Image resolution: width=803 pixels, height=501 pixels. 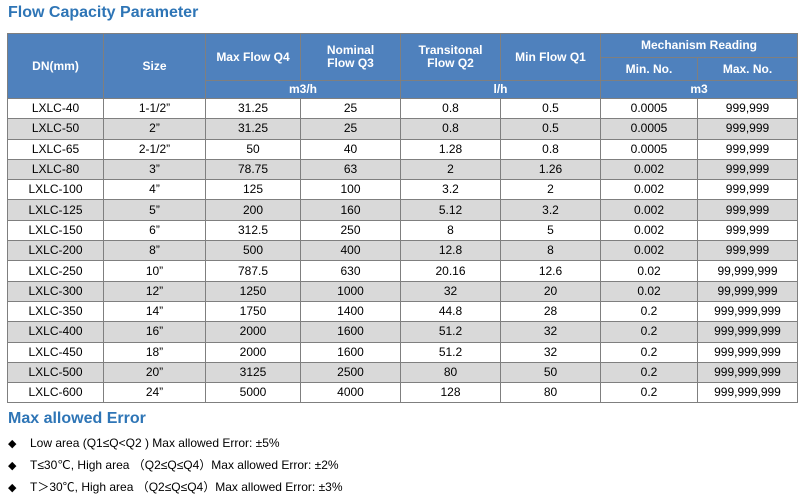 What do you see at coordinates (55, 251) in the screenshot?
I see `table-cell: LXLC-200` at bounding box center [55, 251].